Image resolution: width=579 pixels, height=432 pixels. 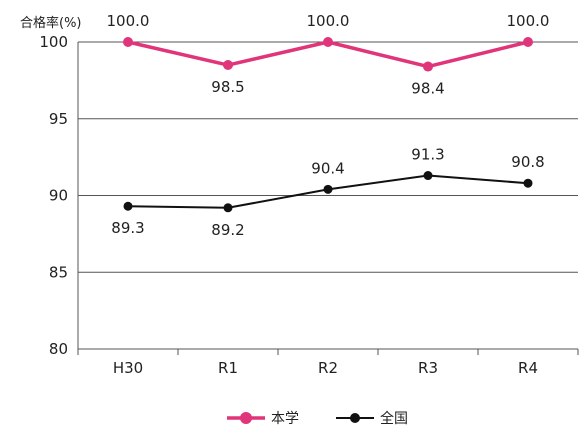 I want to click on legend-label: 全国, so click(x=394, y=418).